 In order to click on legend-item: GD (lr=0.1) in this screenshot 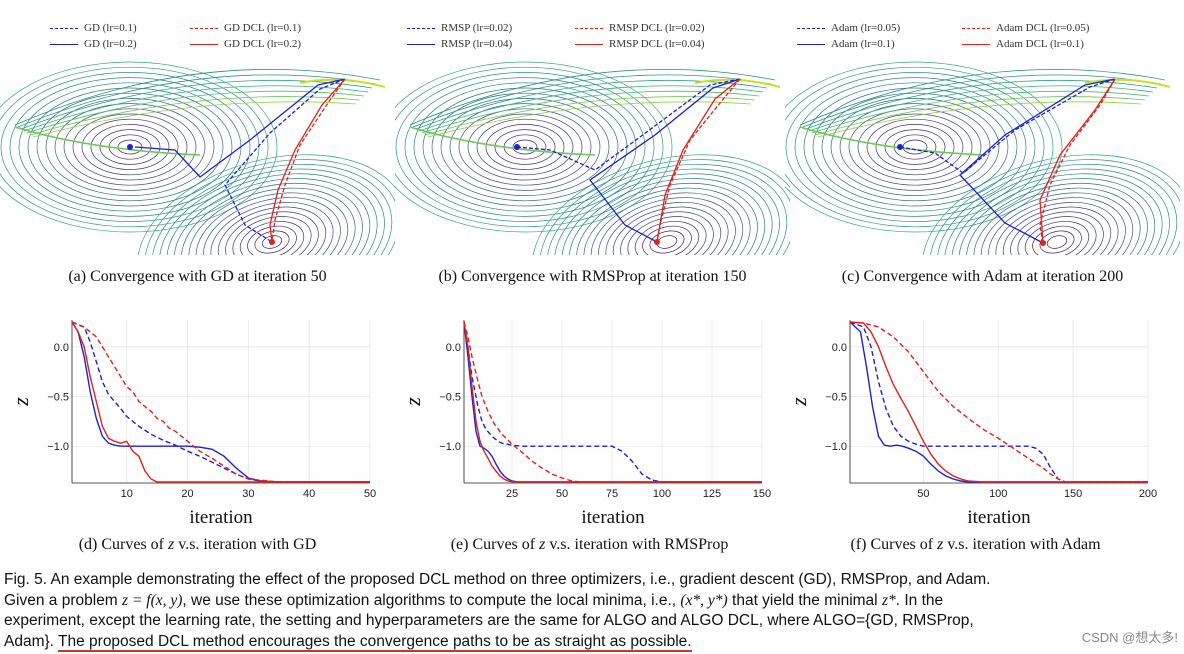, I will do `click(110, 28)`.